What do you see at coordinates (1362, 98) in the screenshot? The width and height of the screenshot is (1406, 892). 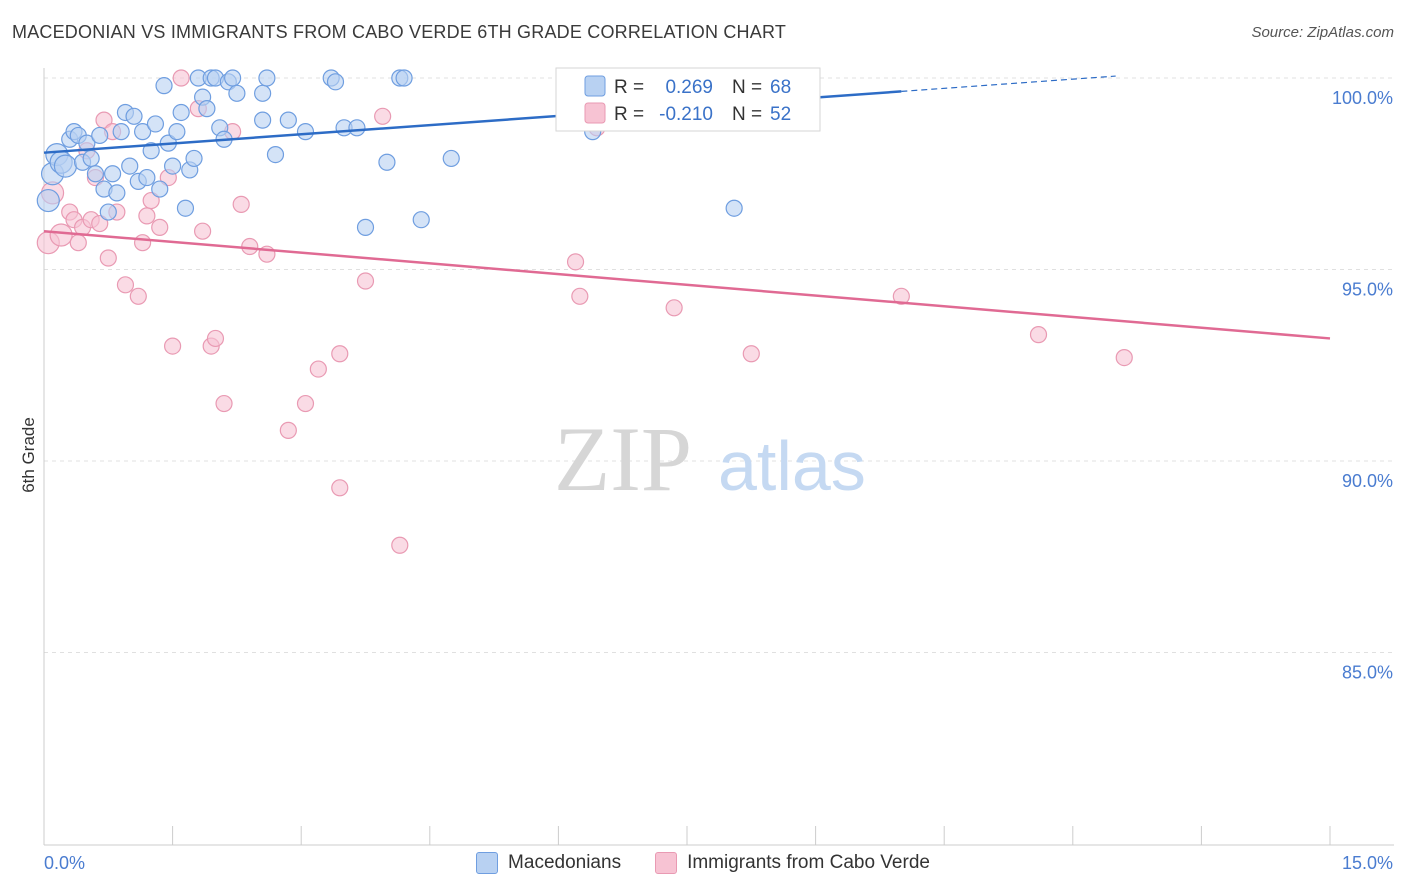 I see `y-tick-label-3: 100.0%` at bounding box center [1362, 98].